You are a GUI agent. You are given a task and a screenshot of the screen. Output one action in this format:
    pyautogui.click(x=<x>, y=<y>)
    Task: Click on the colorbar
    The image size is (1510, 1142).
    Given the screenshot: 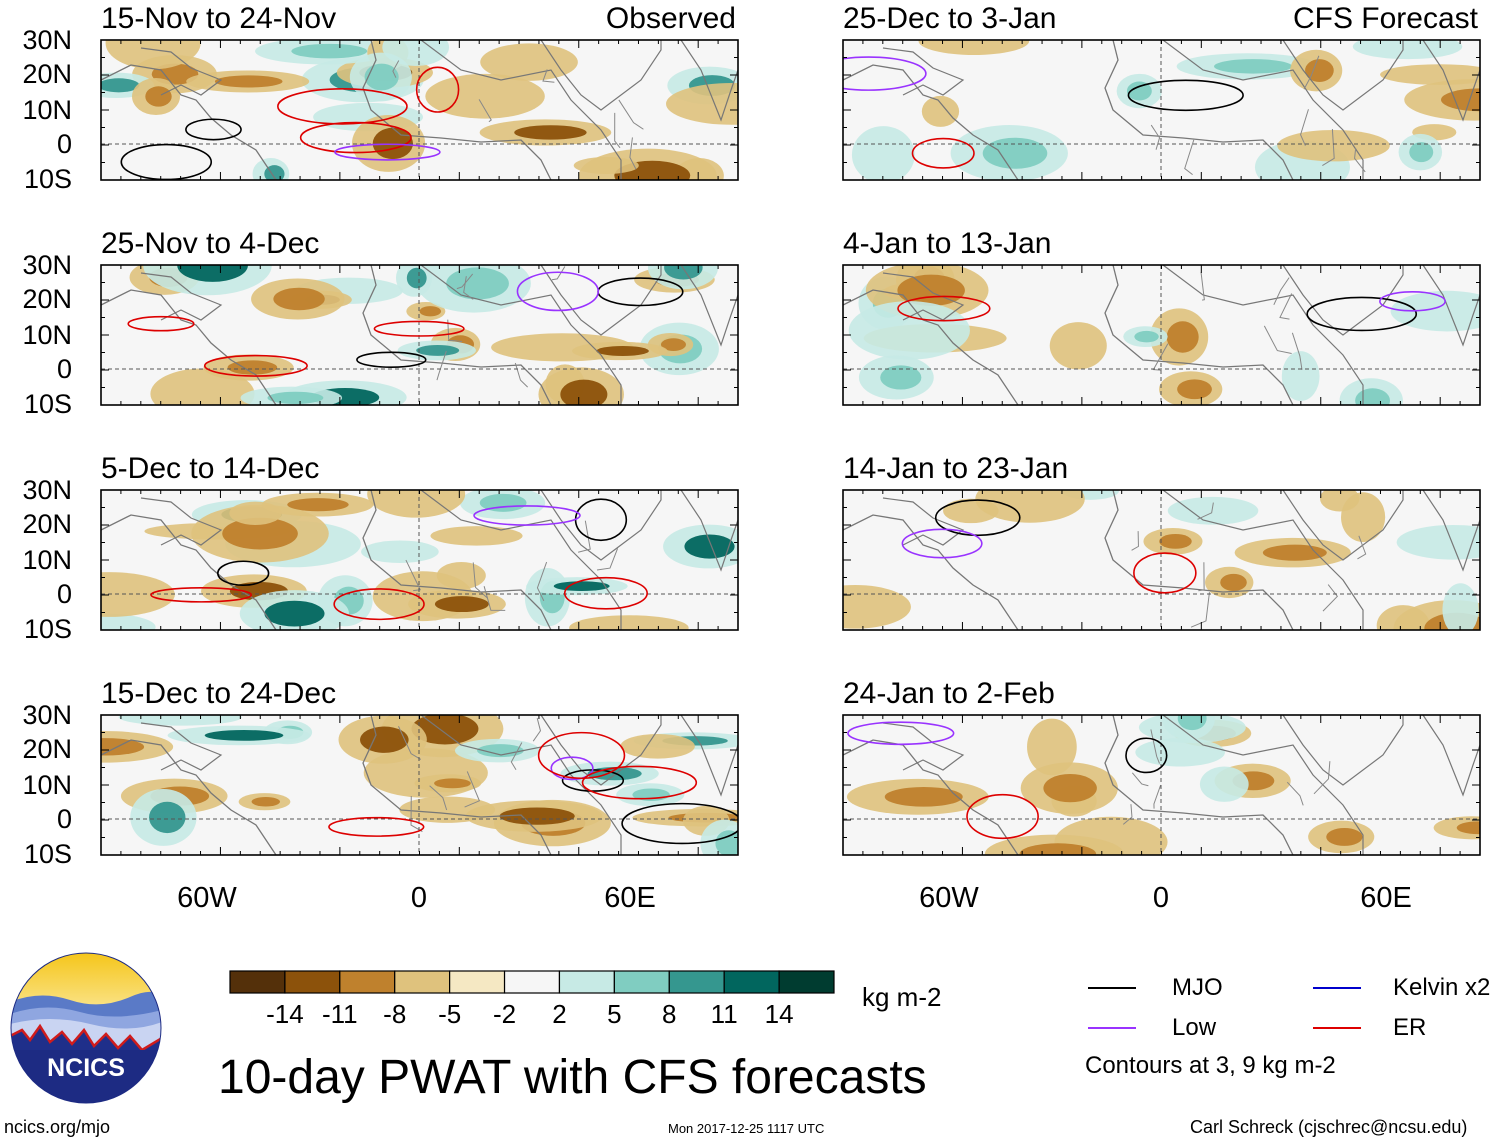 What is the action you would take?
    pyautogui.click(x=532, y=982)
    